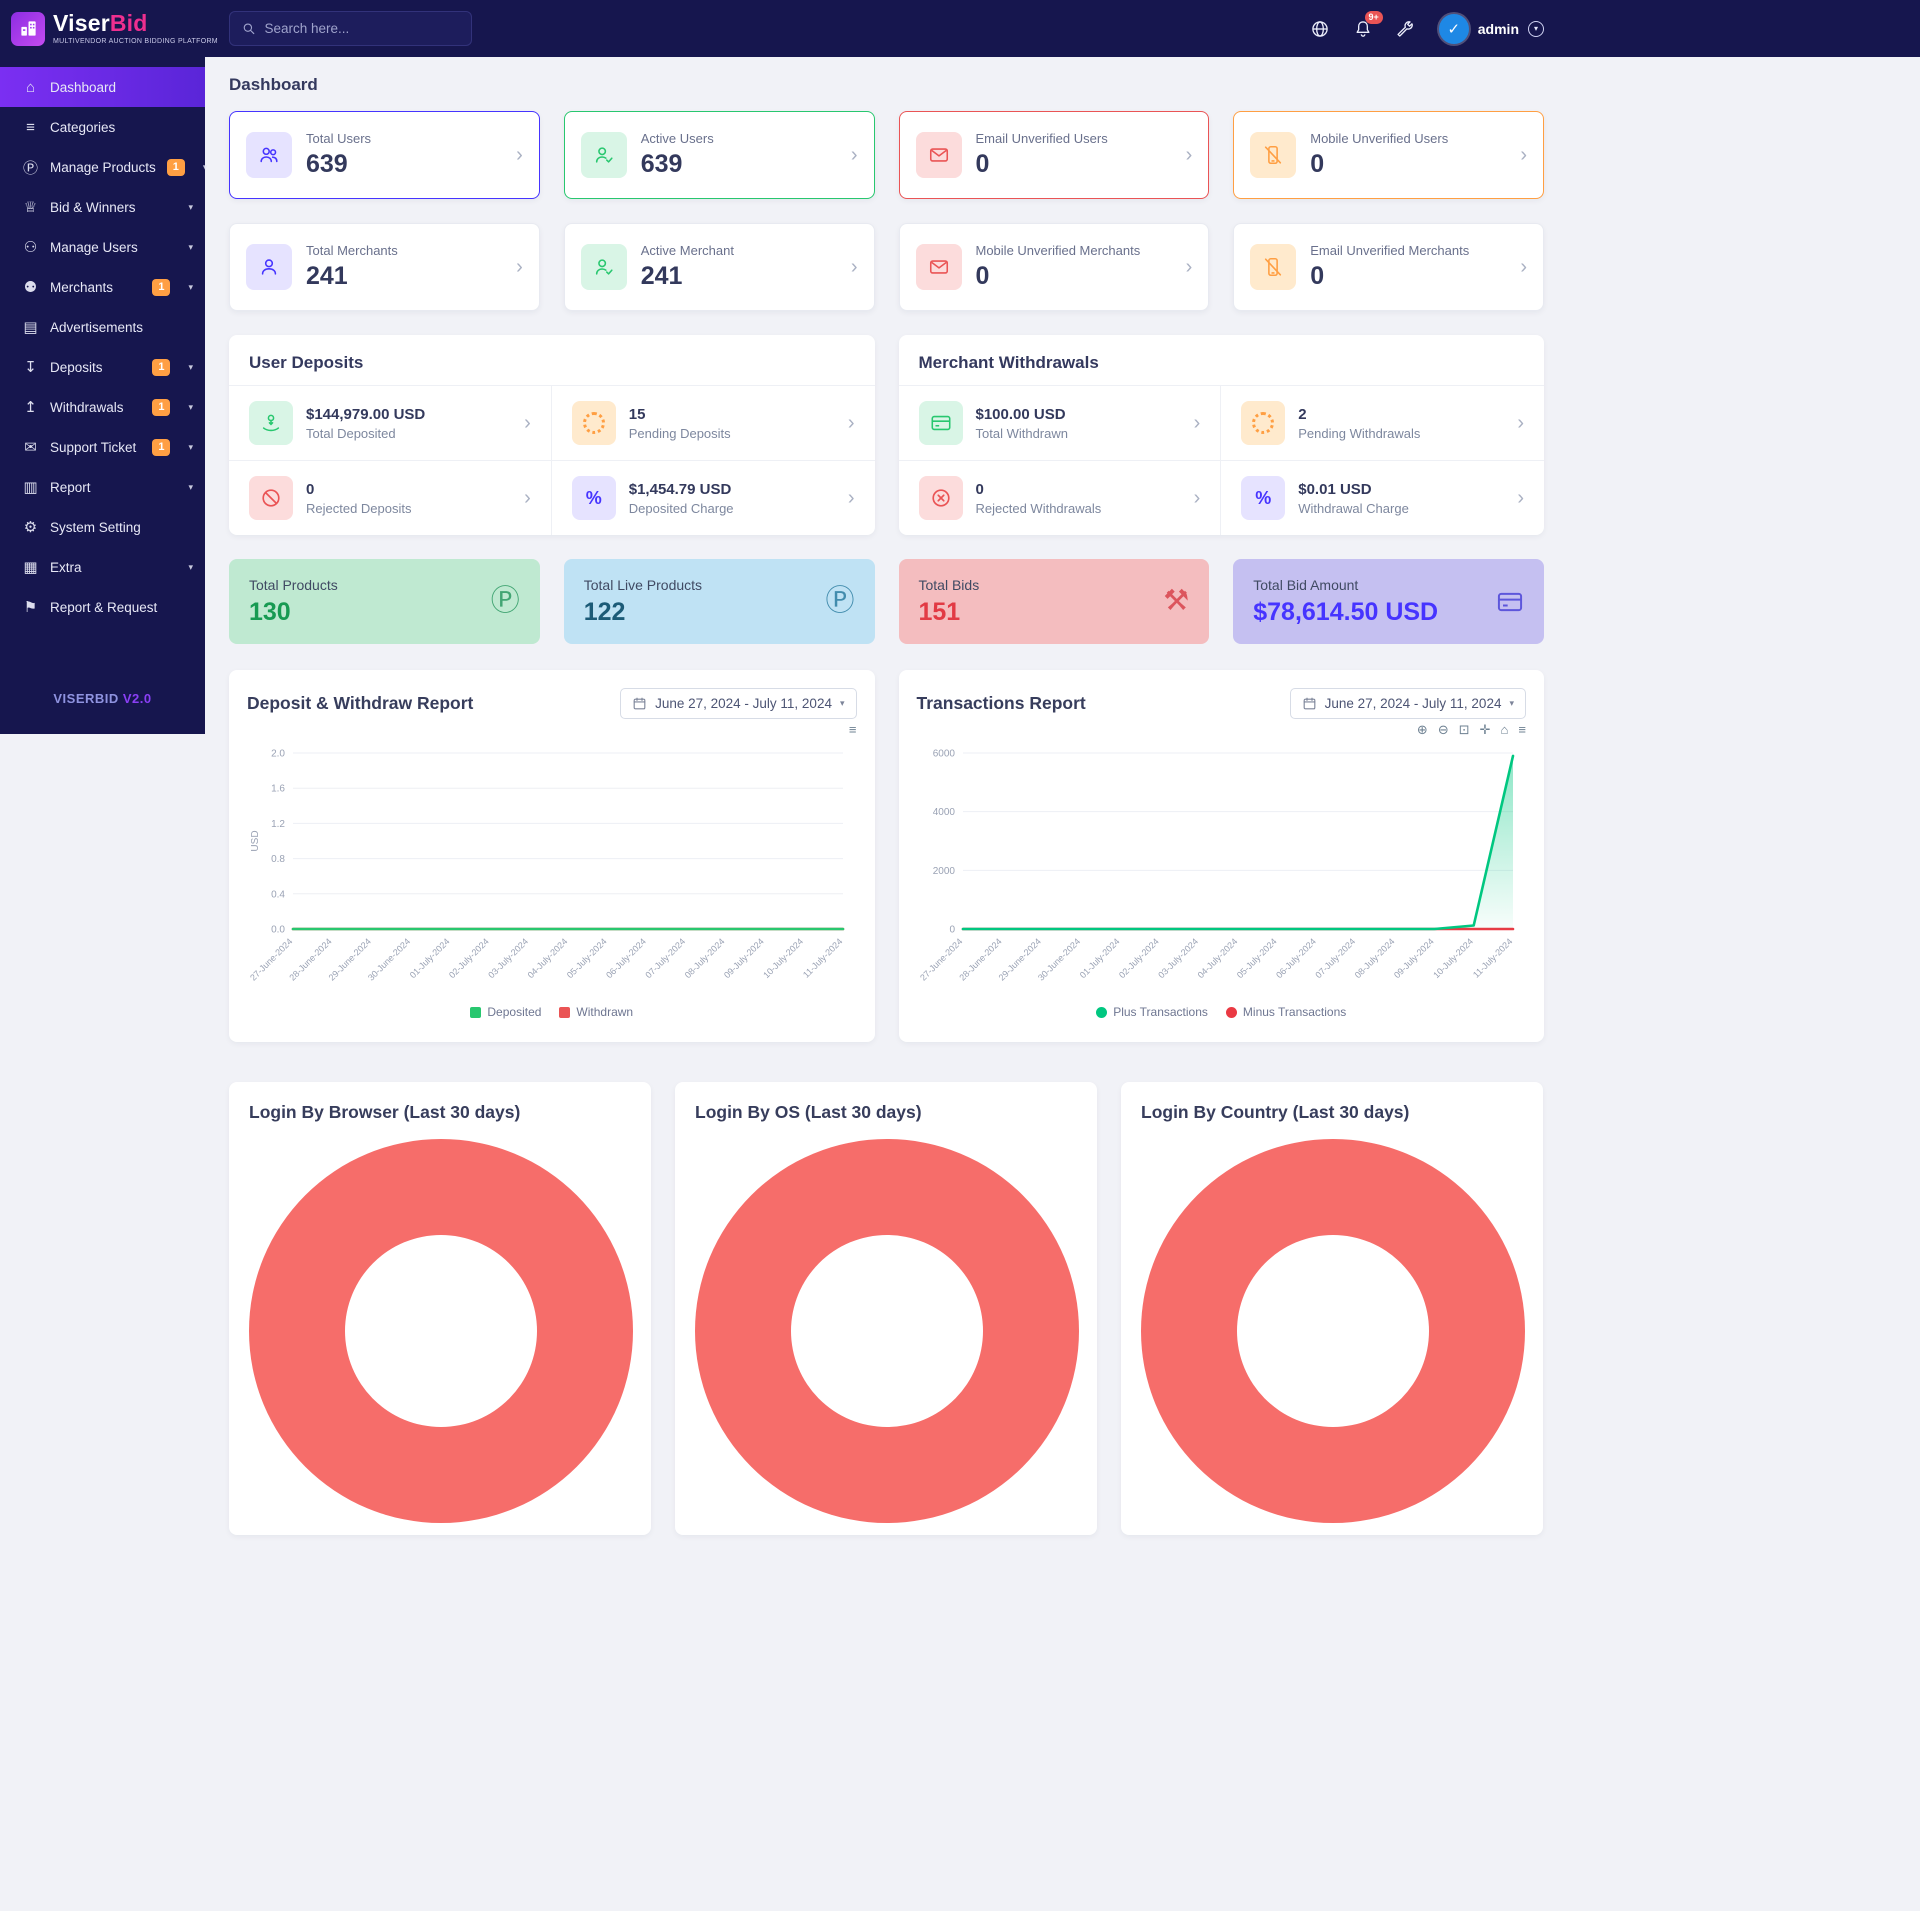 The height and width of the screenshot is (1911, 1920). What do you see at coordinates (1054, 601) in the screenshot?
I see `tile-total-bids: Total Bids 151 ⚒` at bounding box center [1054, 601].